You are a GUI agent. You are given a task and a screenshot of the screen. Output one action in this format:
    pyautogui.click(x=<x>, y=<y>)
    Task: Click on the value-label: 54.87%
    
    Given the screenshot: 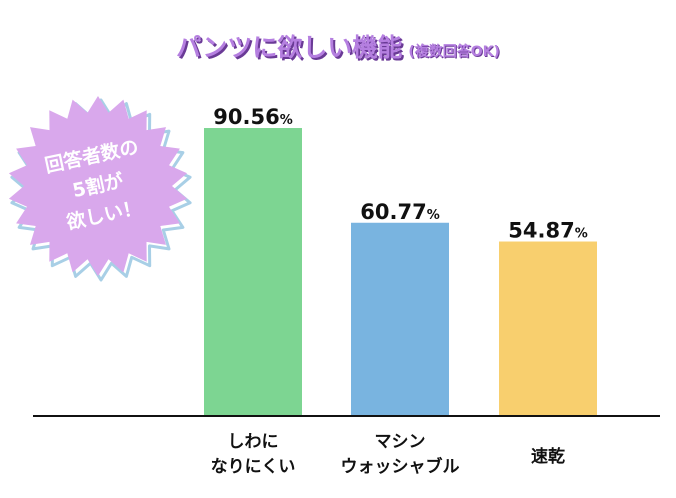 What is the action you would take?
    pyautogui.click(x=547, y=231)
    